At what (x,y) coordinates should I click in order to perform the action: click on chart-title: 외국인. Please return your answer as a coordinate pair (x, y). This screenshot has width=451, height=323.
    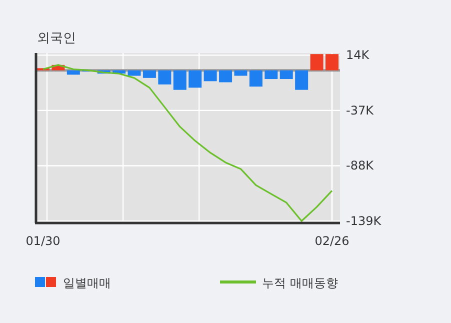
    Looking at the image, I should click on (56, 38).